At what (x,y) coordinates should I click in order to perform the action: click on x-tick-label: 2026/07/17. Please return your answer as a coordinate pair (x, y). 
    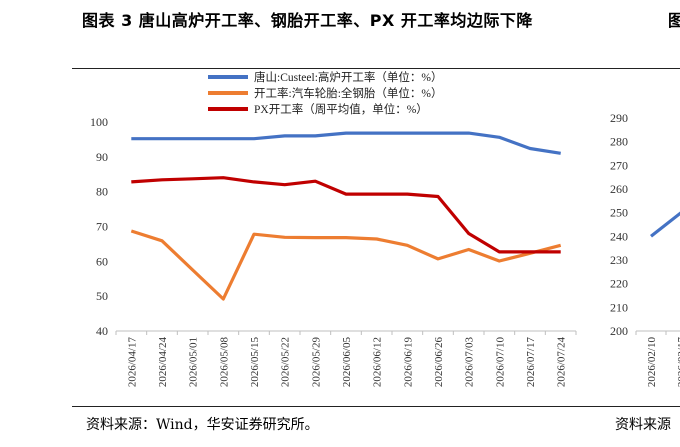
    Looking at the image, I should click on (531, 362).